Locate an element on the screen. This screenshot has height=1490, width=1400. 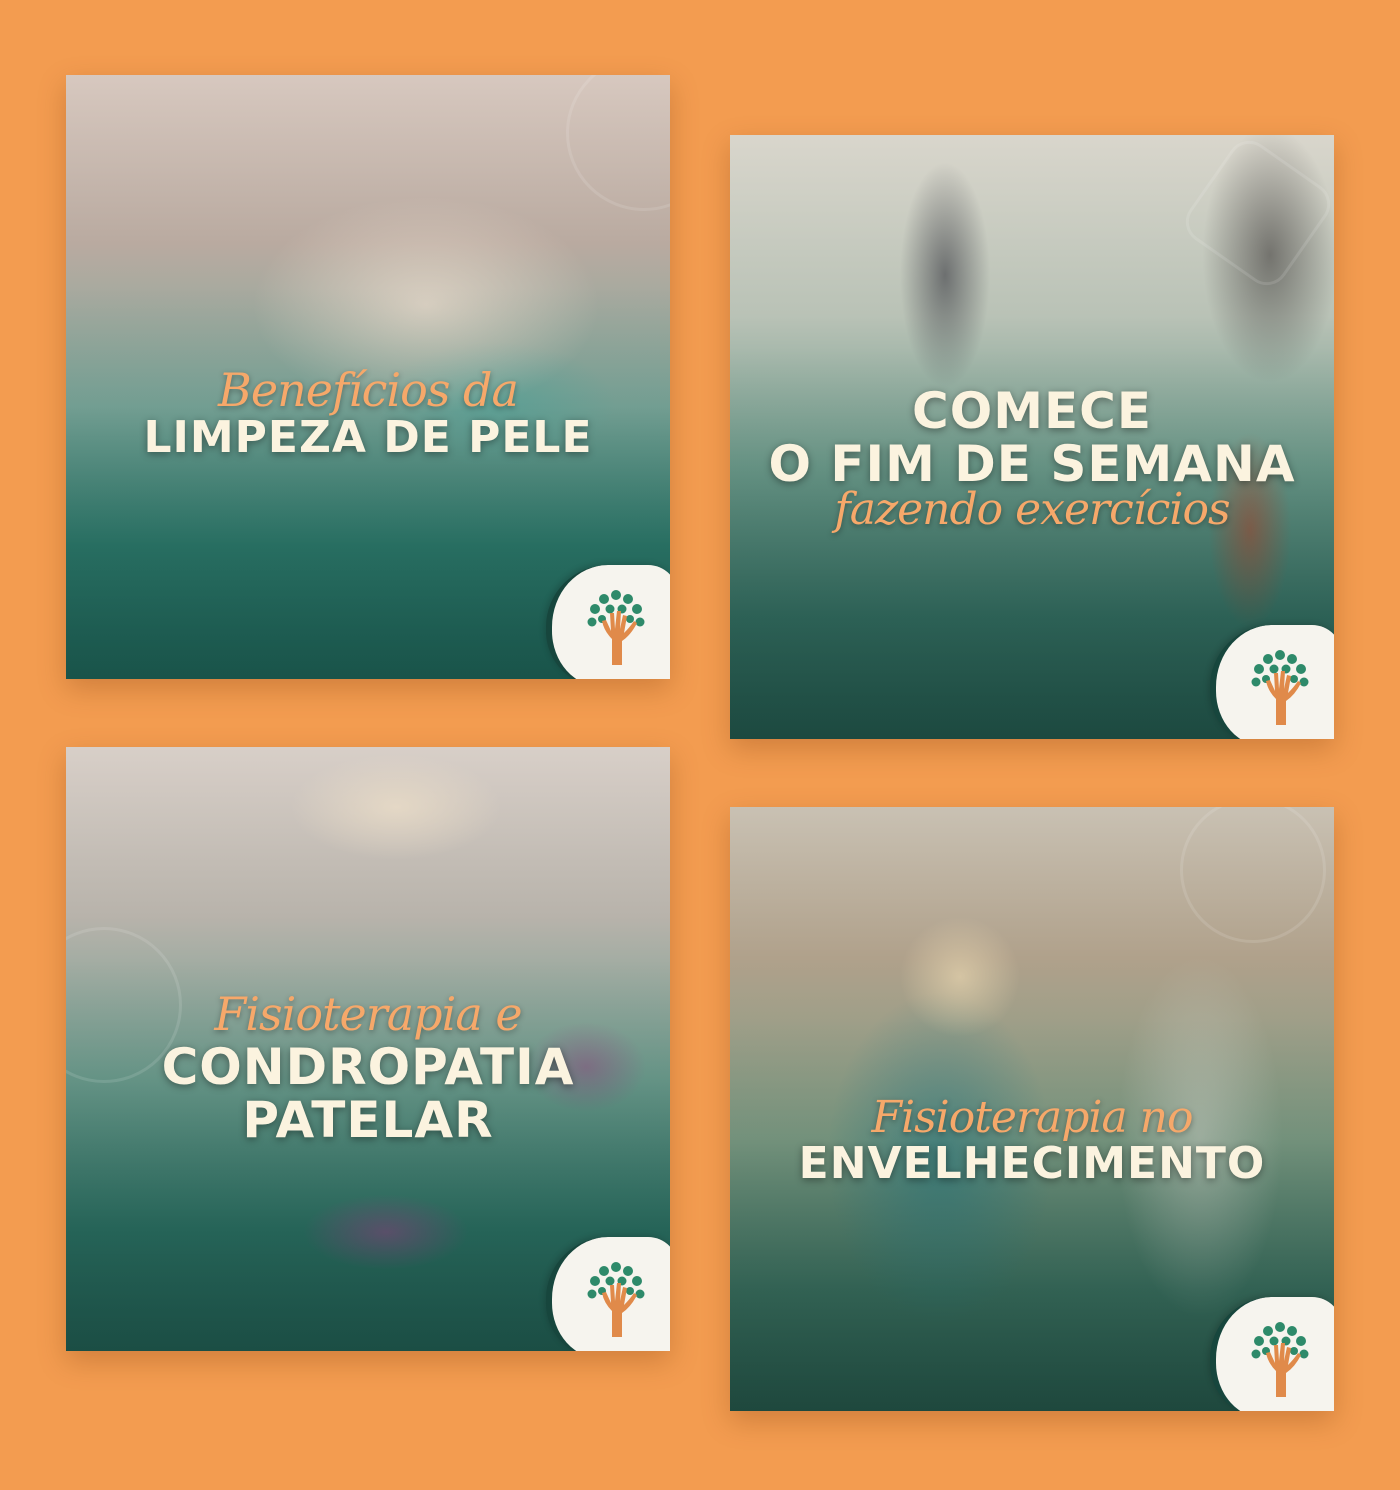
post-headline: Fisioterapia e CONDROPATIA PATELAR is located at coordinates (368, 1066).